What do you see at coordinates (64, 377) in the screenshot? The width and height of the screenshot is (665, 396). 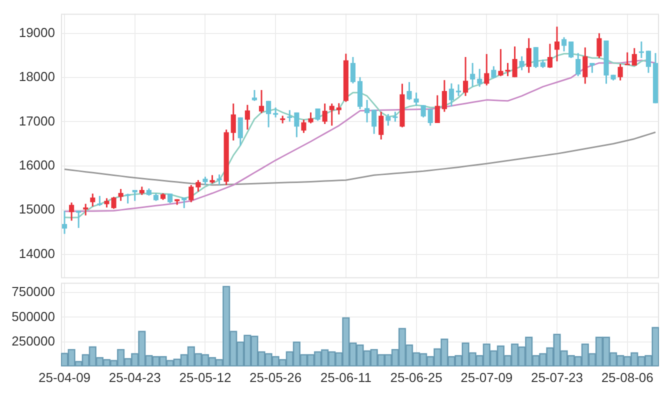 I see `x-tick-label: 25-04-09` at bounding box center [64, 377].